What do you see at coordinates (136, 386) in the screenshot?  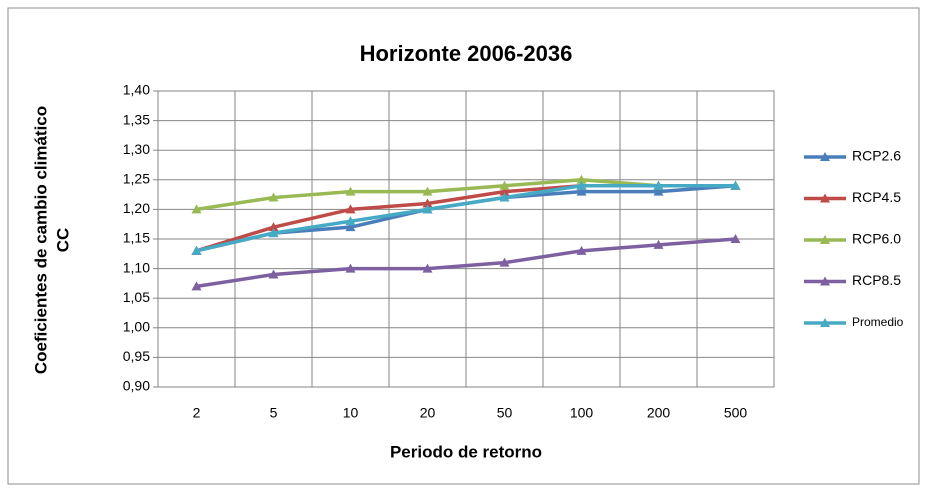 I see `y-tick-label: 0,90` at bounding box center [136, 386].